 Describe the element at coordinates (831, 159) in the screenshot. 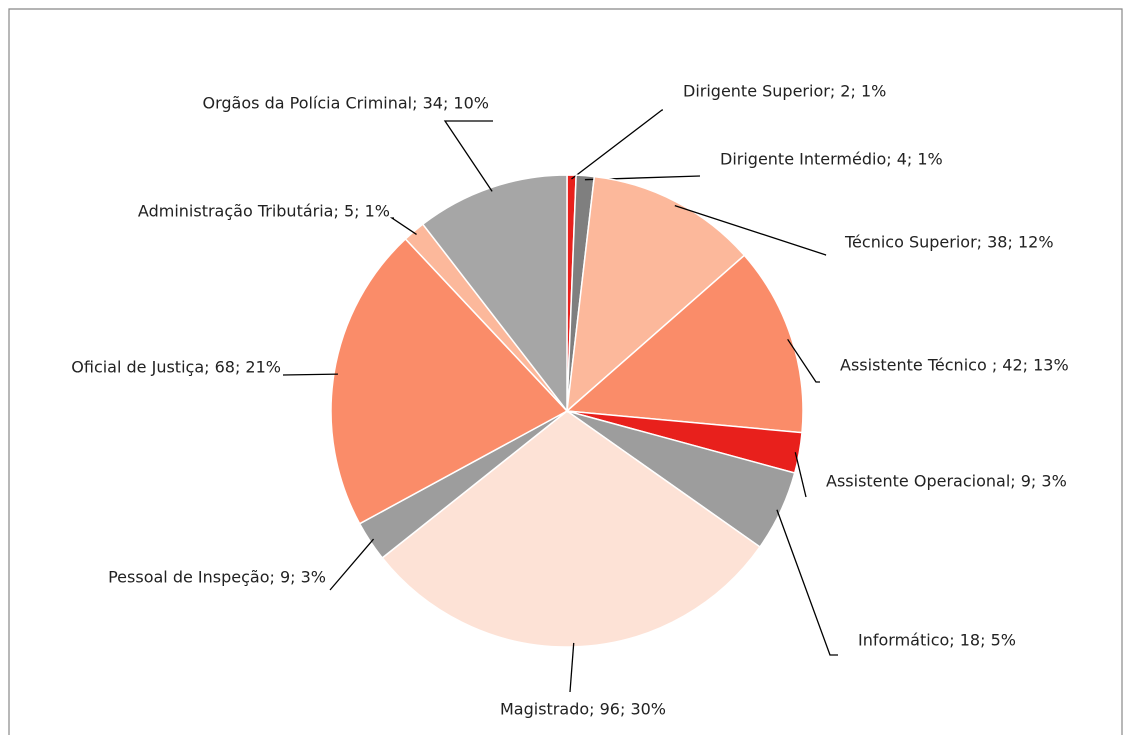

I see `data-label: Dirigente Intermédio; 4; 1%` at that location.